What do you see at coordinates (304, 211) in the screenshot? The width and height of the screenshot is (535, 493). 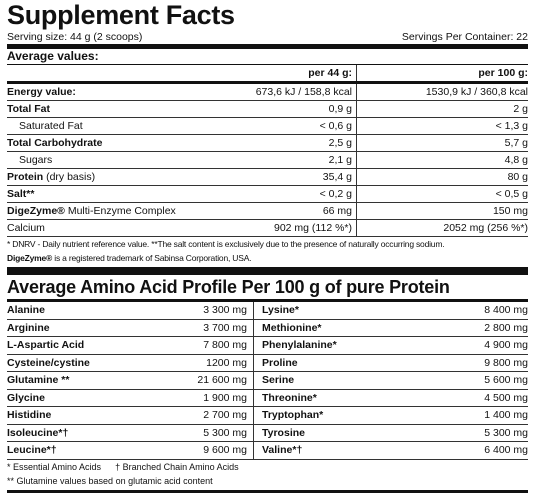 I see `nutrient-value: 66 mg` at bounding box center [304, 211].